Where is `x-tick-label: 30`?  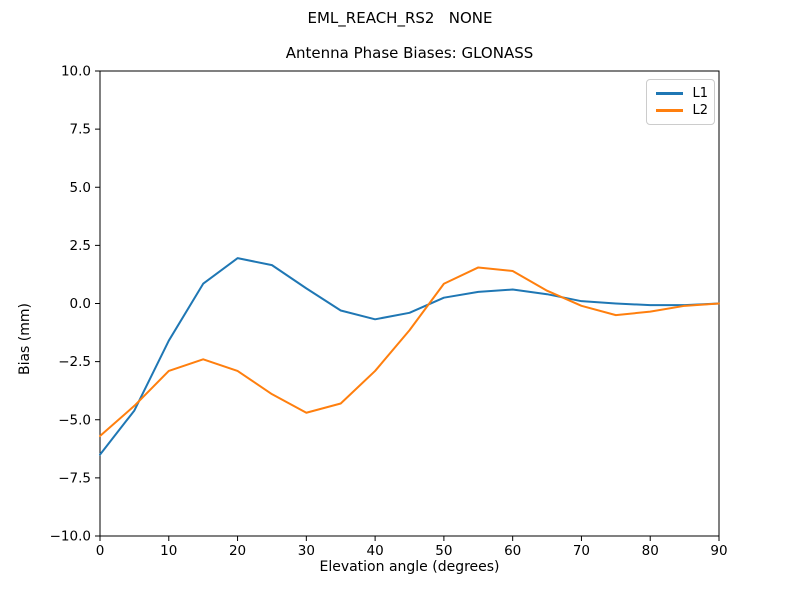
x-tick-label: 30 is located at coordinates (306, 551).